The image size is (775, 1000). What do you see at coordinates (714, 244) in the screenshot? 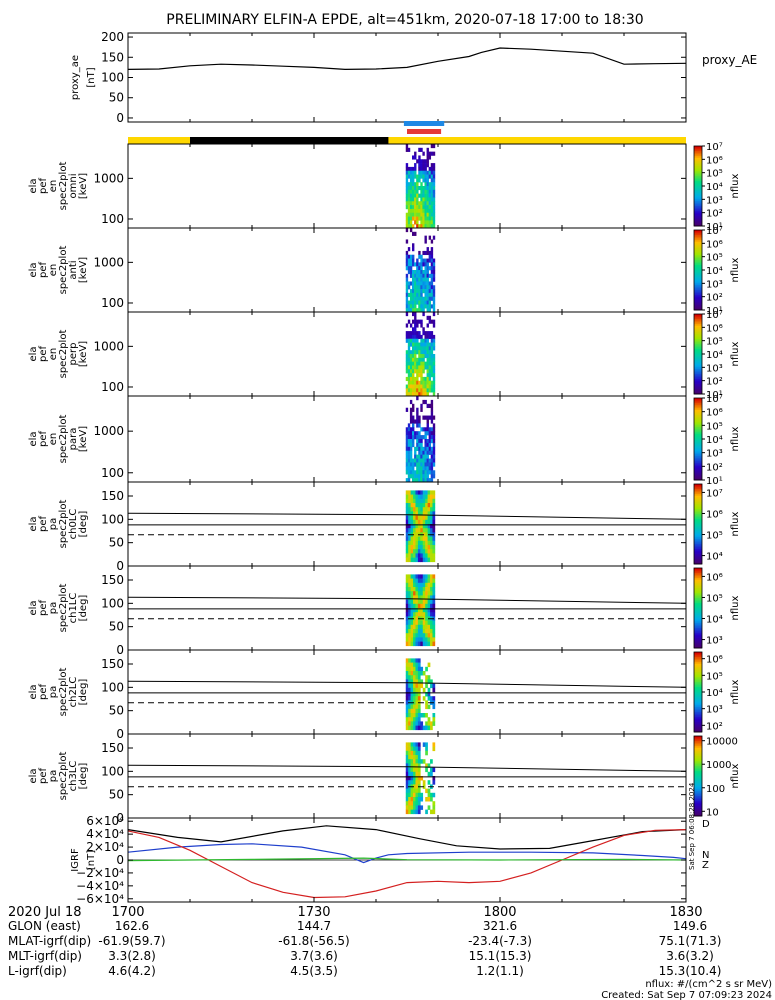
I see `colorbar-tick-label: 10⁶` at bounding box center [714, 244].